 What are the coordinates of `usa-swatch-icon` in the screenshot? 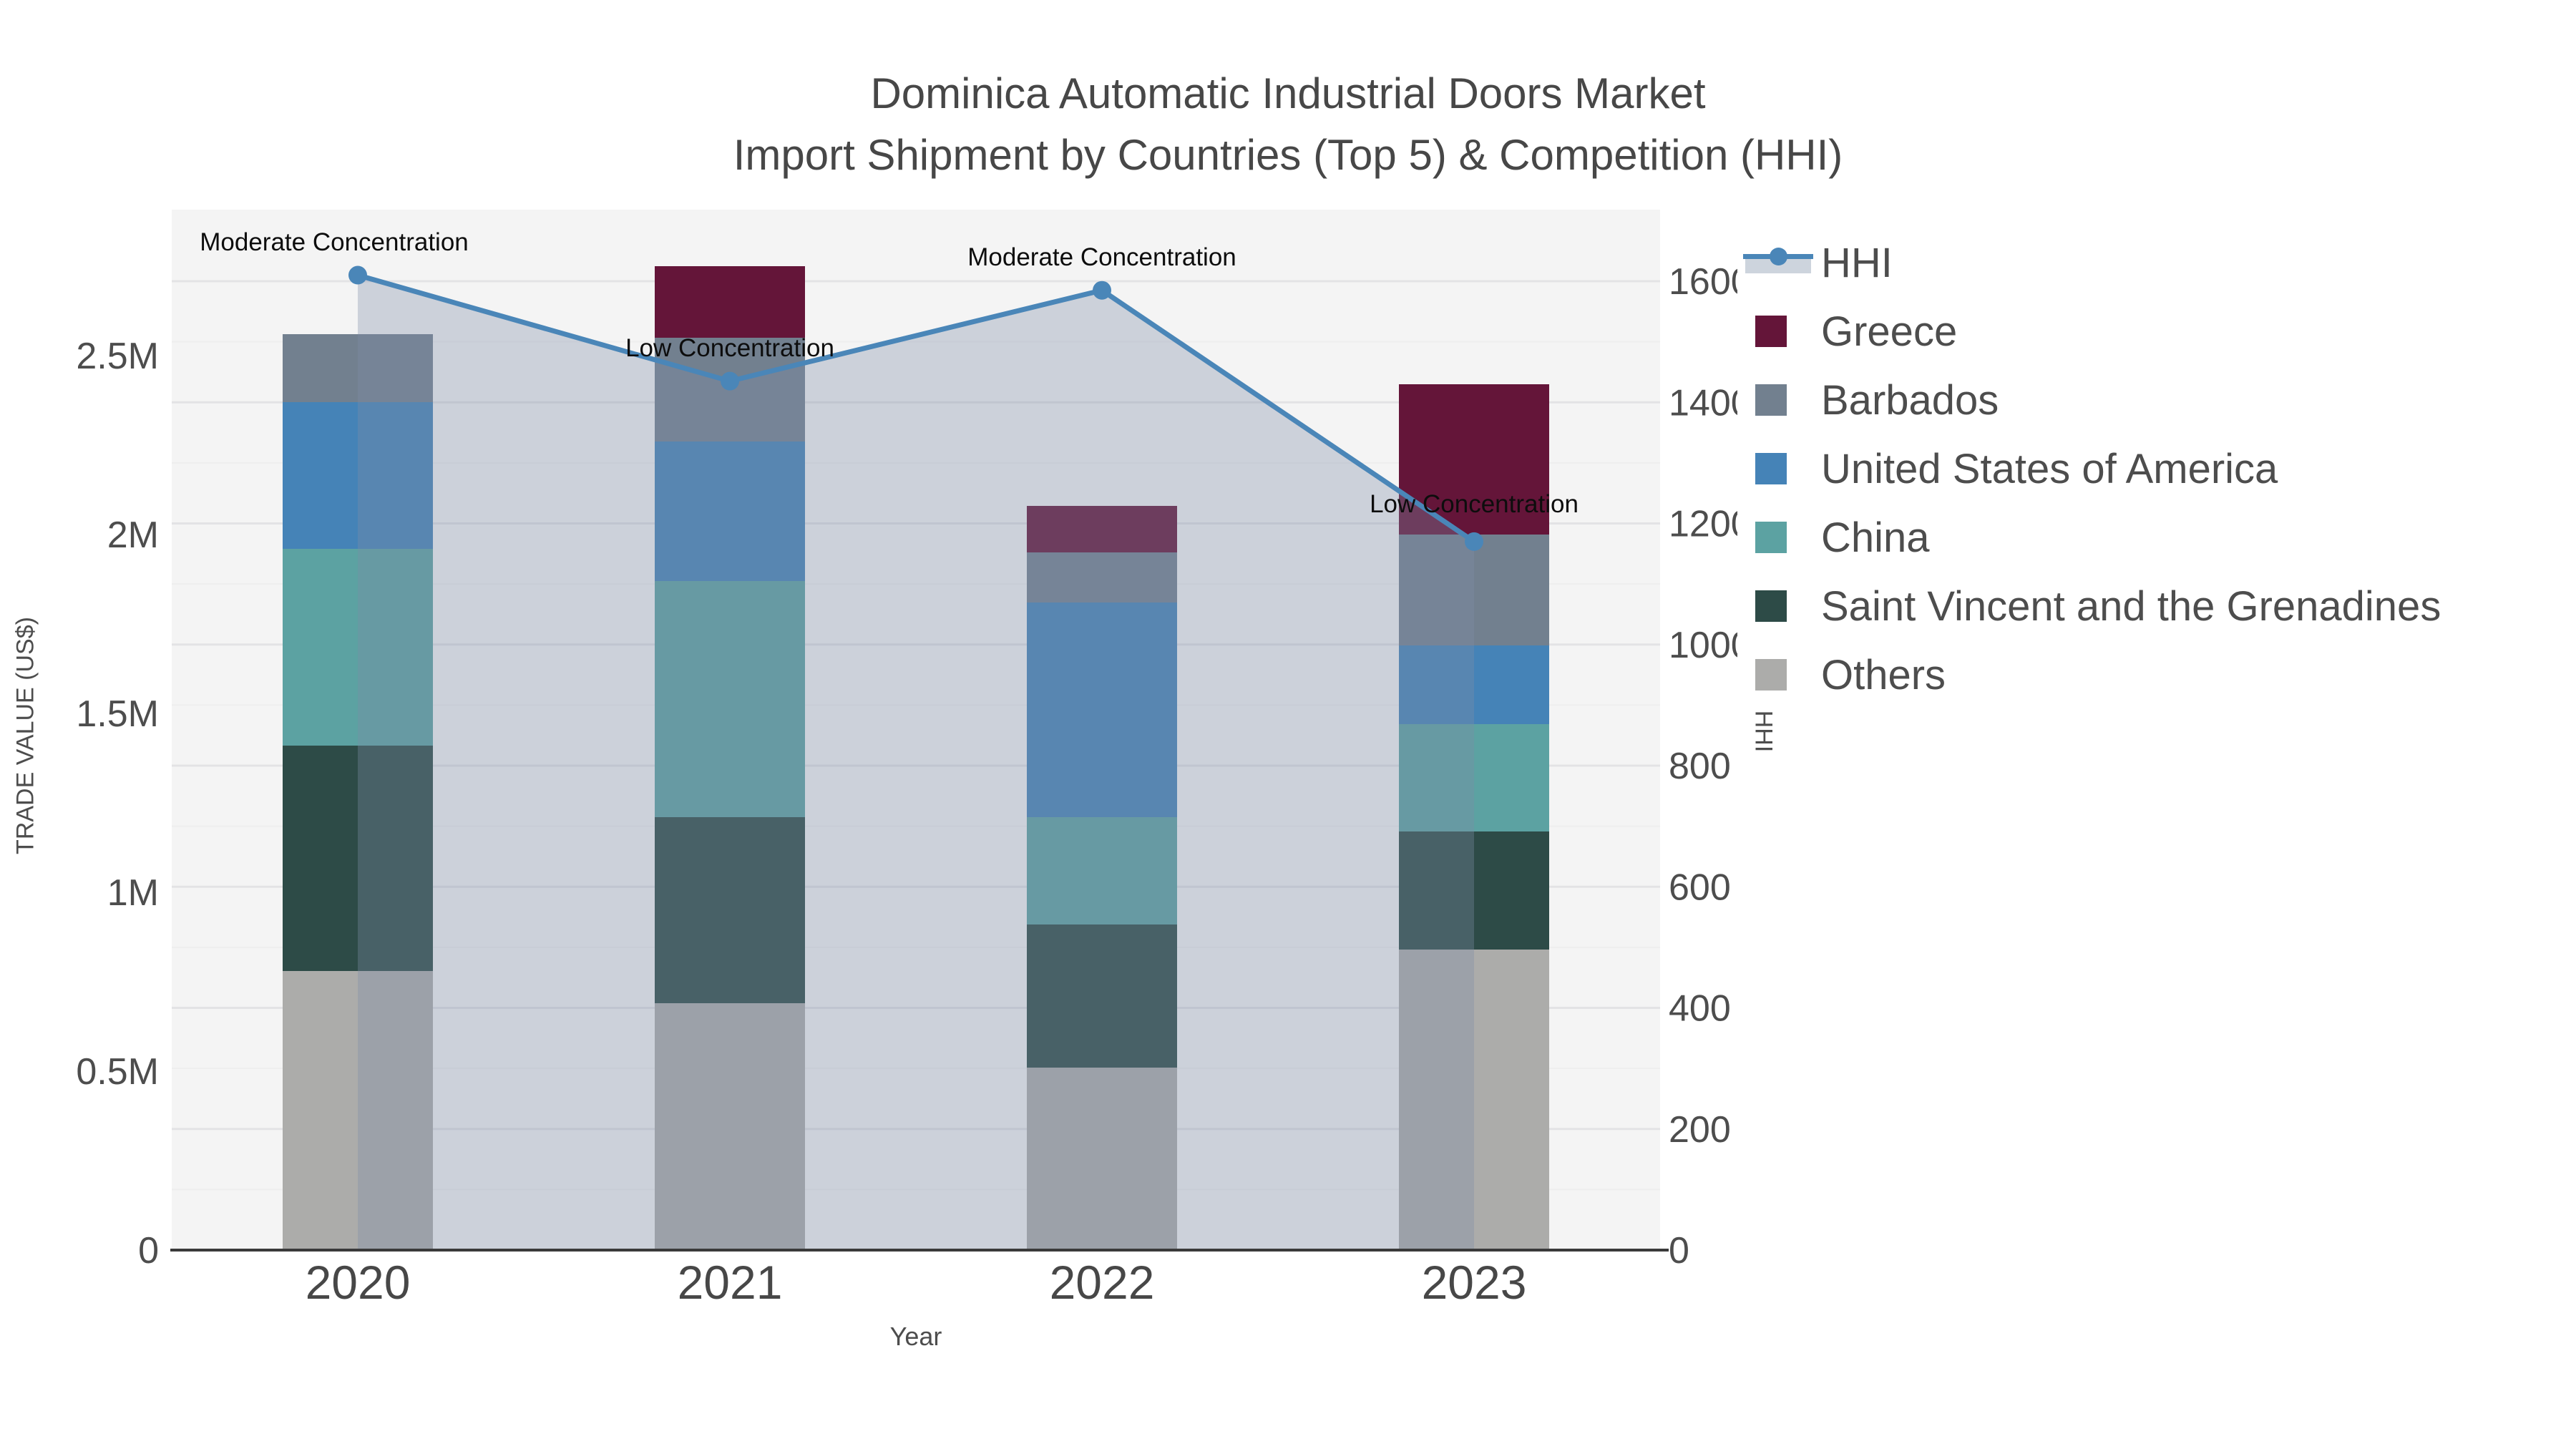 It's located at (1771, 468).